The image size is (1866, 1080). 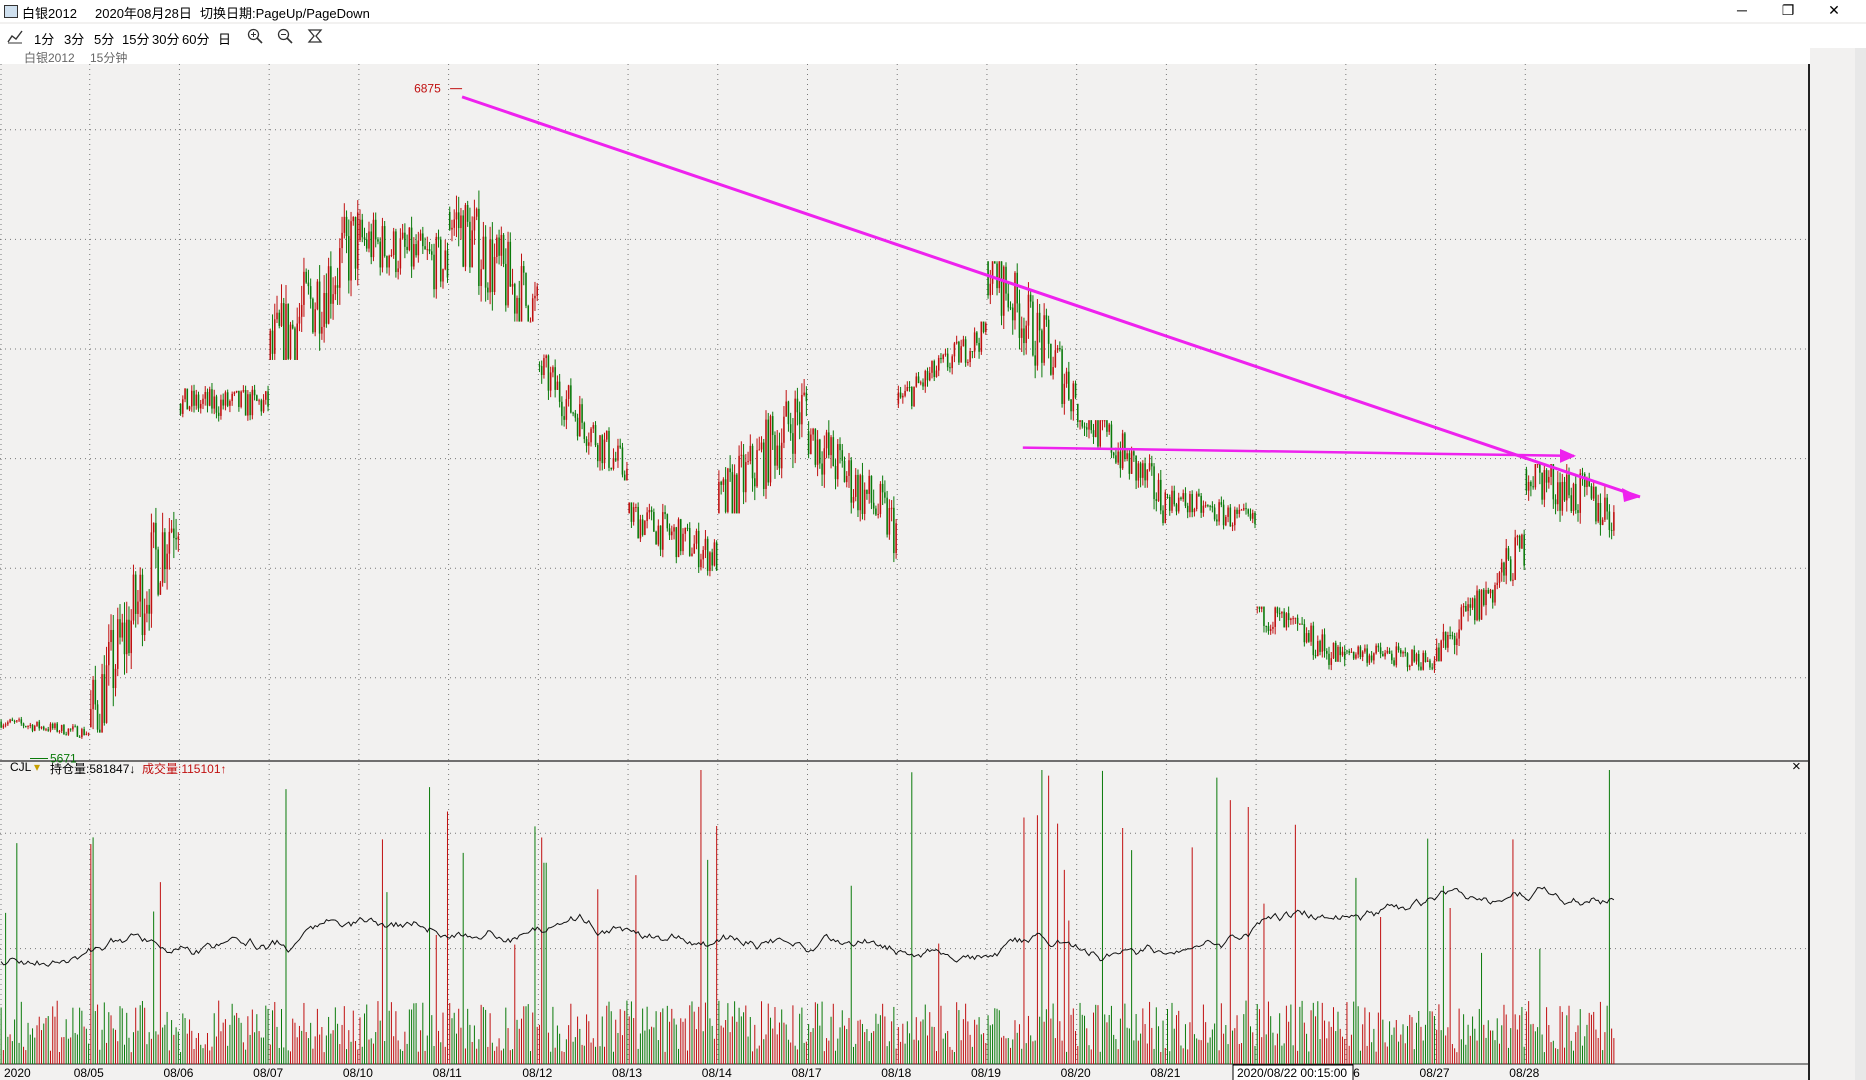 I want to click on period-1min: 1分, so click(x=44, y=39).